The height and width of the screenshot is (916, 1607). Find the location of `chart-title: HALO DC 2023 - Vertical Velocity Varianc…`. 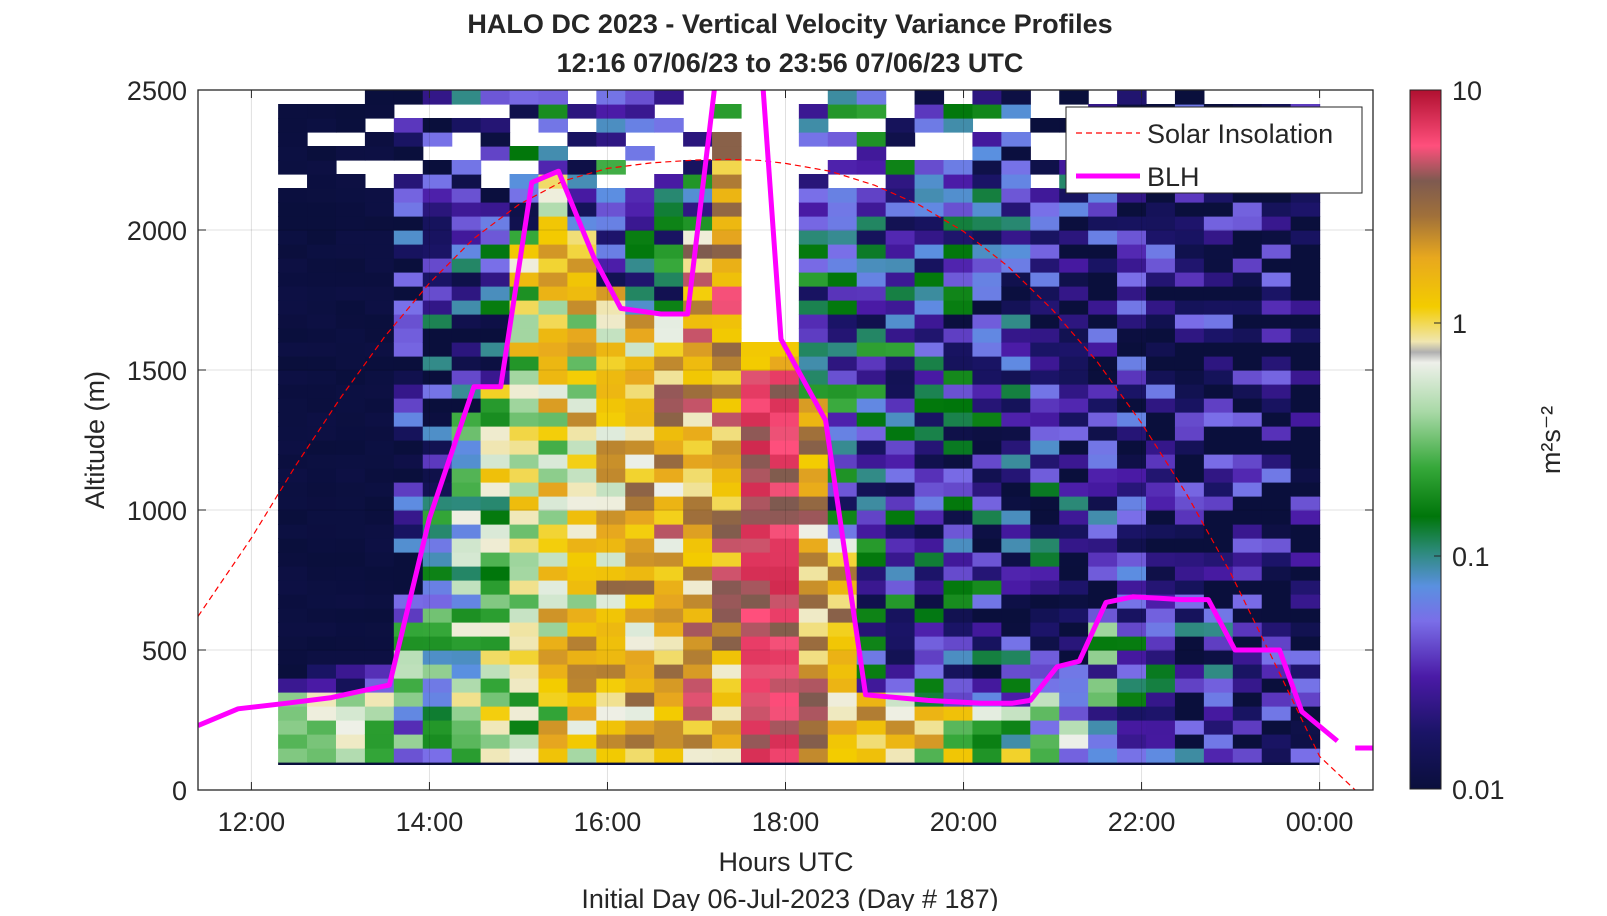

chart-title: HALO DC 2023 - Vertical Velocity Varianc… is located at coordinates (789, 24).